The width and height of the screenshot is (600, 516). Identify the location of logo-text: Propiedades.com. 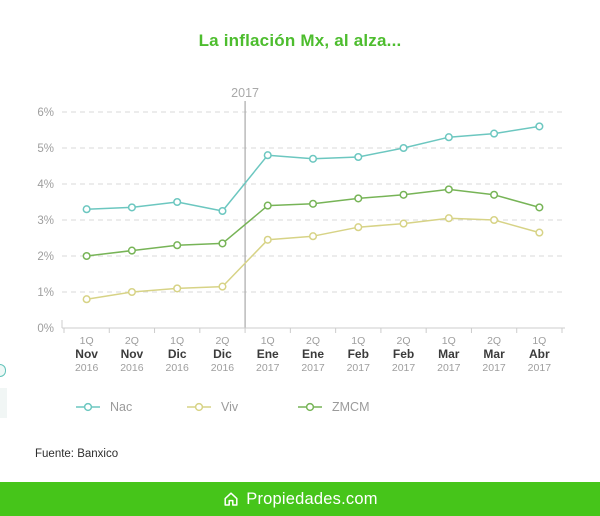
(312, 498).